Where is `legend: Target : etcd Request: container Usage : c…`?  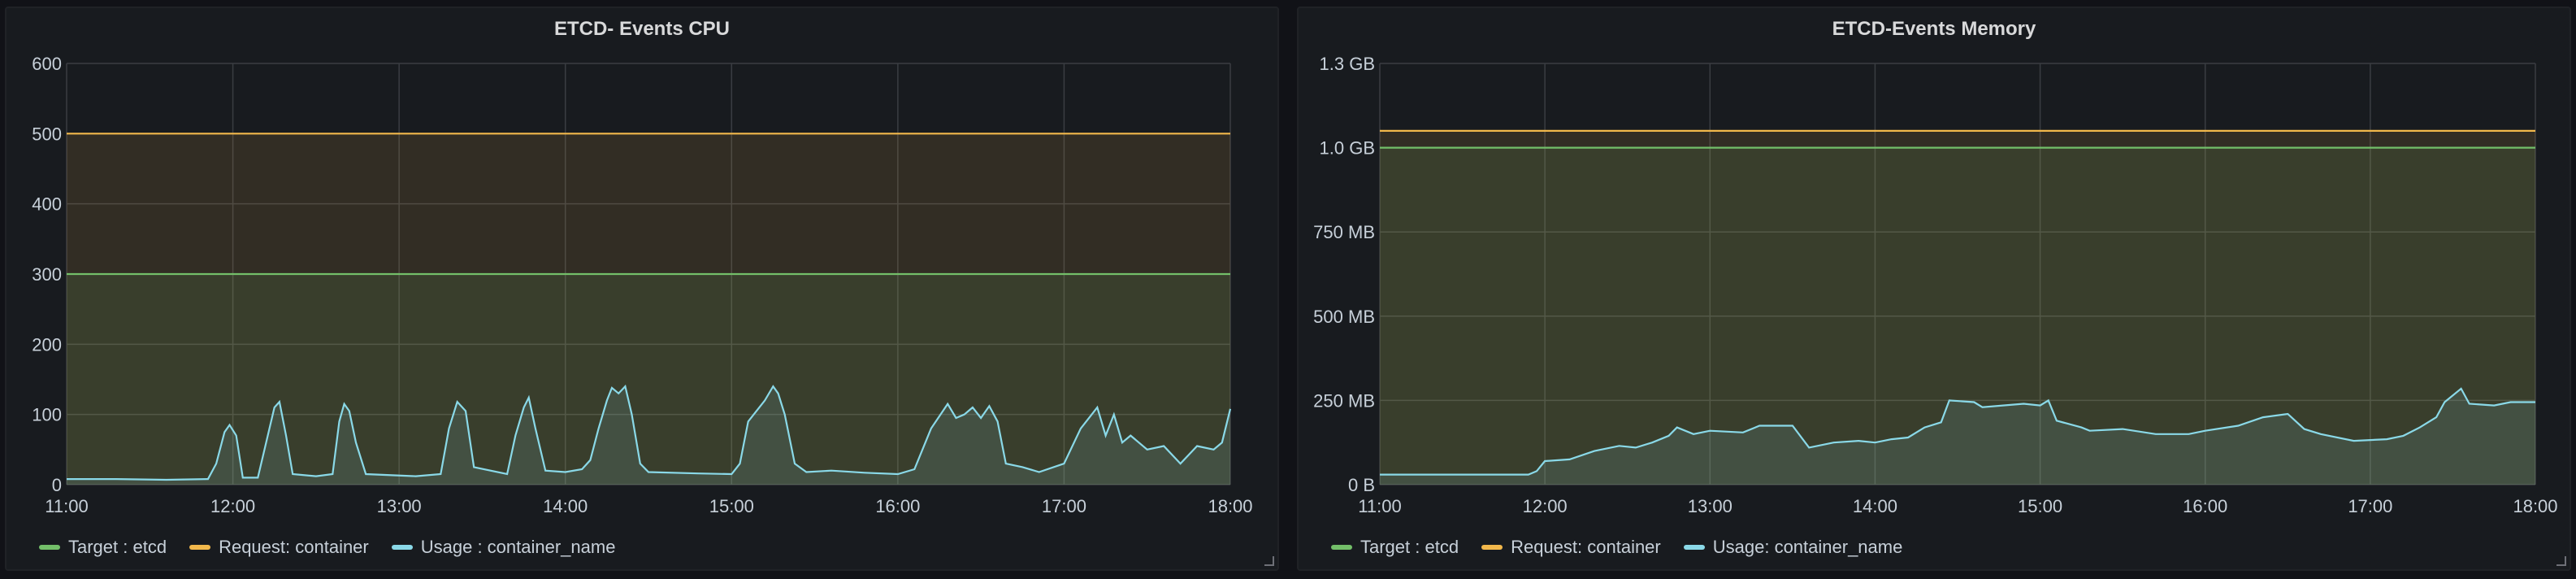
legend: Target : etcd Request: container Usage : c… is located at coordinates (327, 547).